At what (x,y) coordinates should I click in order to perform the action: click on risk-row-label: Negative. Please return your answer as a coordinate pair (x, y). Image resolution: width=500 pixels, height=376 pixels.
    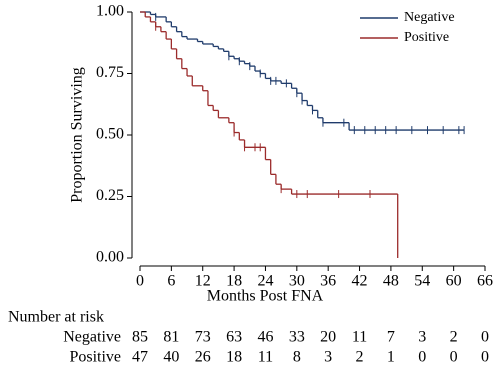
    Looking at the image, I should click on (92, 337).